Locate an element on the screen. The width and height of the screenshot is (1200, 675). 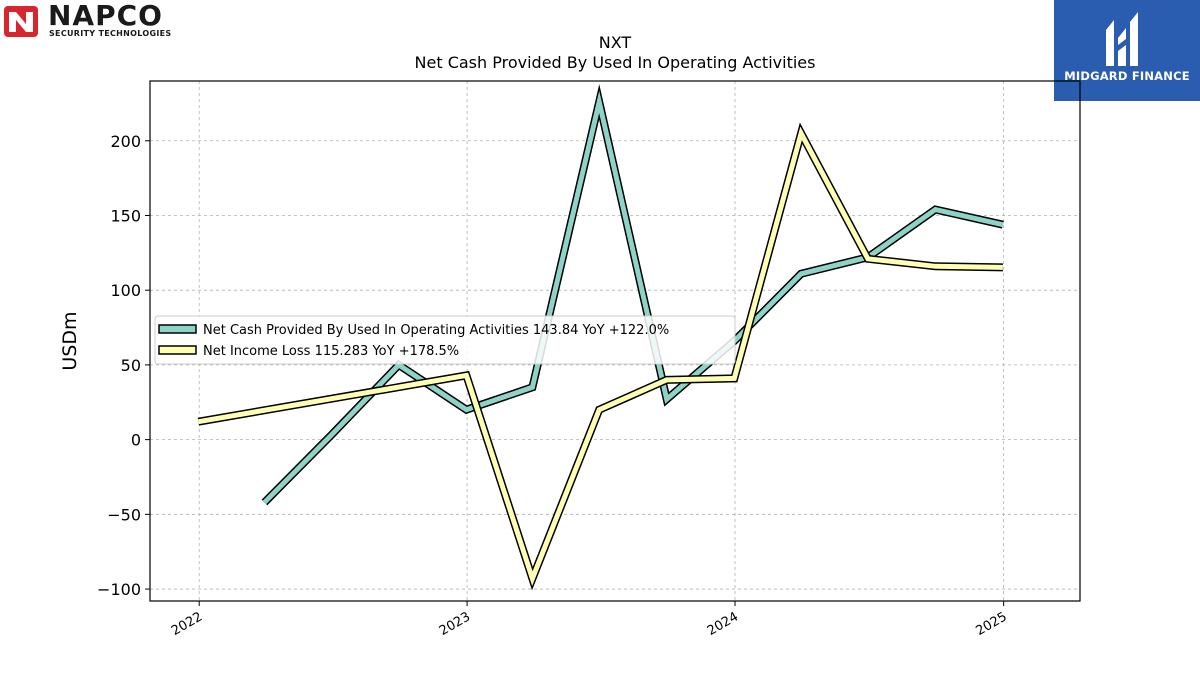
napco-brand: NAPCO is located at coordinates (105, 16).